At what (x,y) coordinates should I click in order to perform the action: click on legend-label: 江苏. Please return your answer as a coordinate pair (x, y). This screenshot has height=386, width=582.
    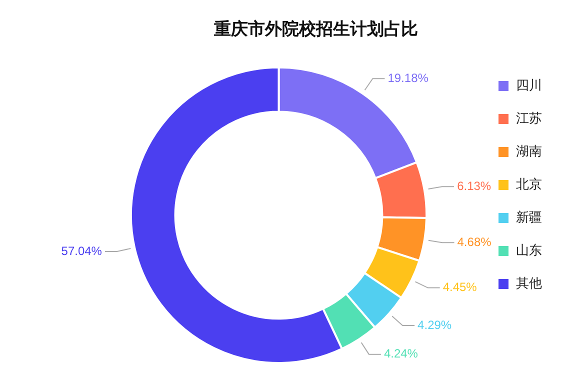
    Looking at the image, I should click on (529, 118).